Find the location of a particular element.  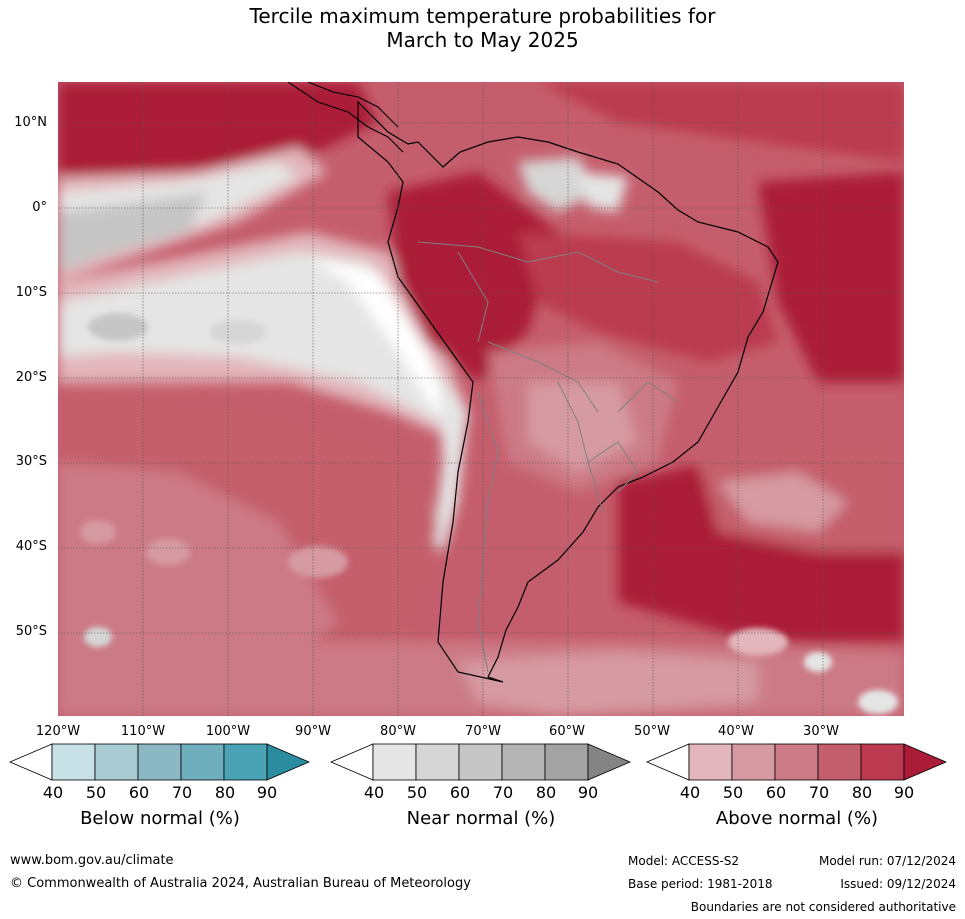

legend-below-tick-80: 80 is located at coordinates (225, 792).